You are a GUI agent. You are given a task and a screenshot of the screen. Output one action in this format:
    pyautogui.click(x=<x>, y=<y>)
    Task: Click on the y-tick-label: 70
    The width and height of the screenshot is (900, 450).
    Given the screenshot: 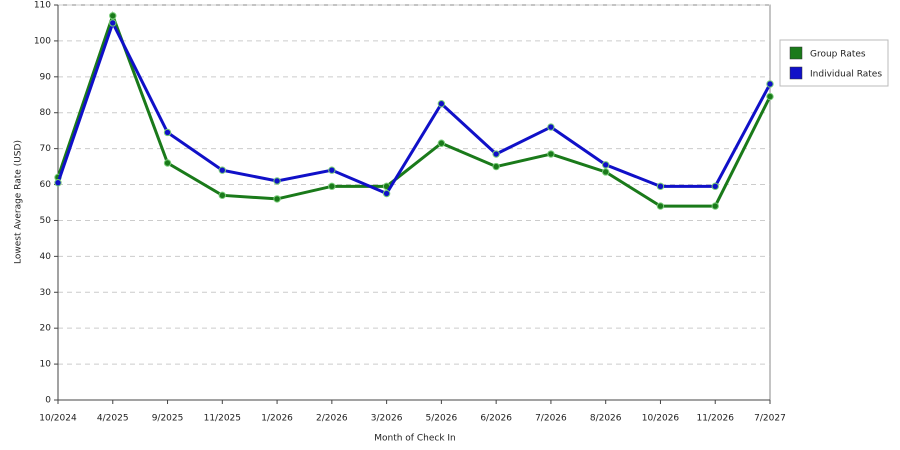 What is the action you would take?
    pyautogui.click(x=46, y=149)
    